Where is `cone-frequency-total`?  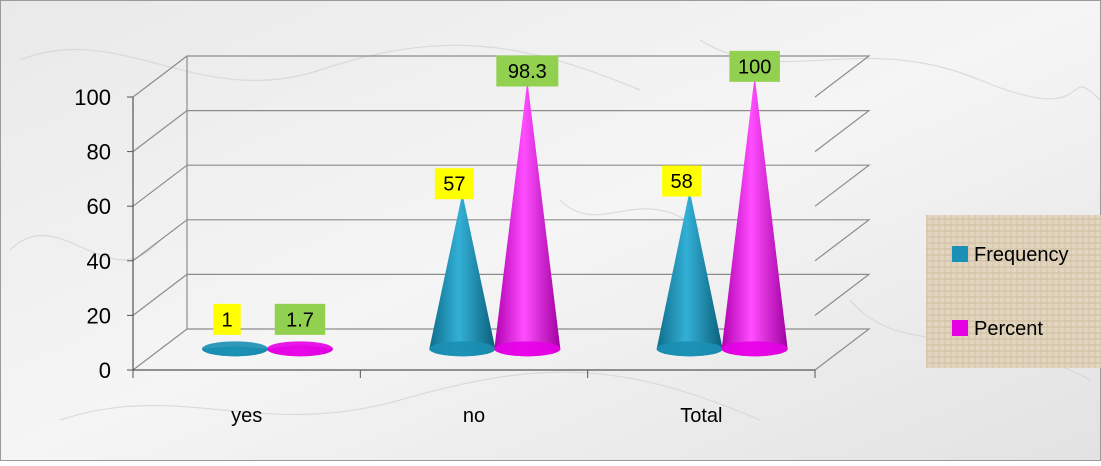
cone-frequency-total is located at coordinates (689, 273).